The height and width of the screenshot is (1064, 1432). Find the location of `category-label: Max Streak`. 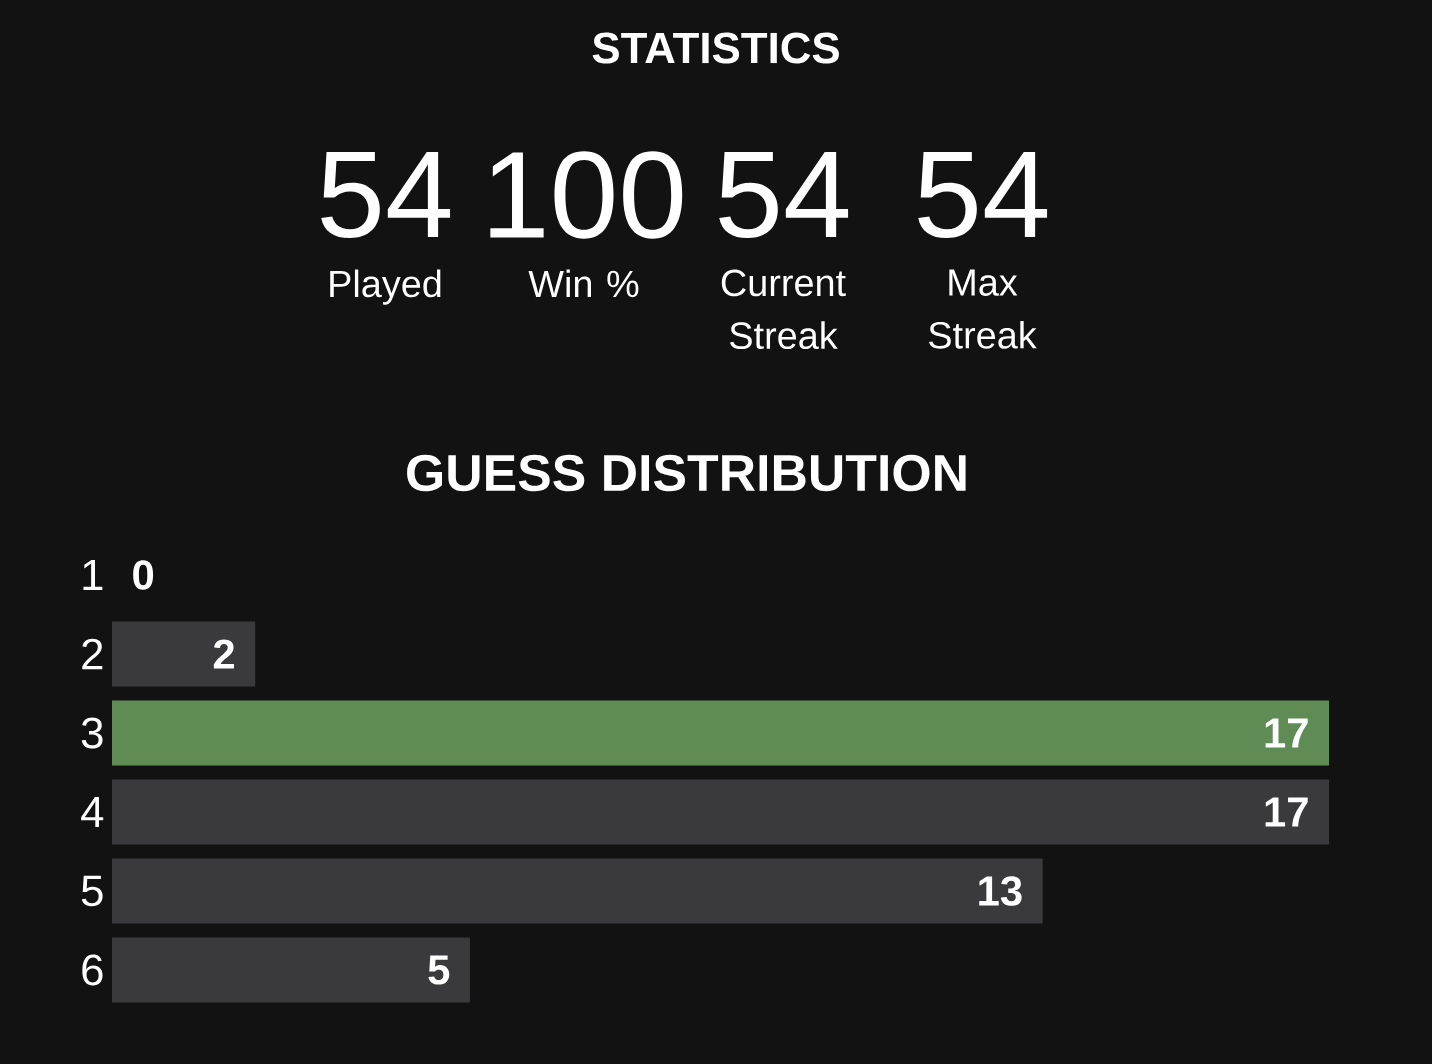

category-label: Max Streak is located at coordinates (983, 309).